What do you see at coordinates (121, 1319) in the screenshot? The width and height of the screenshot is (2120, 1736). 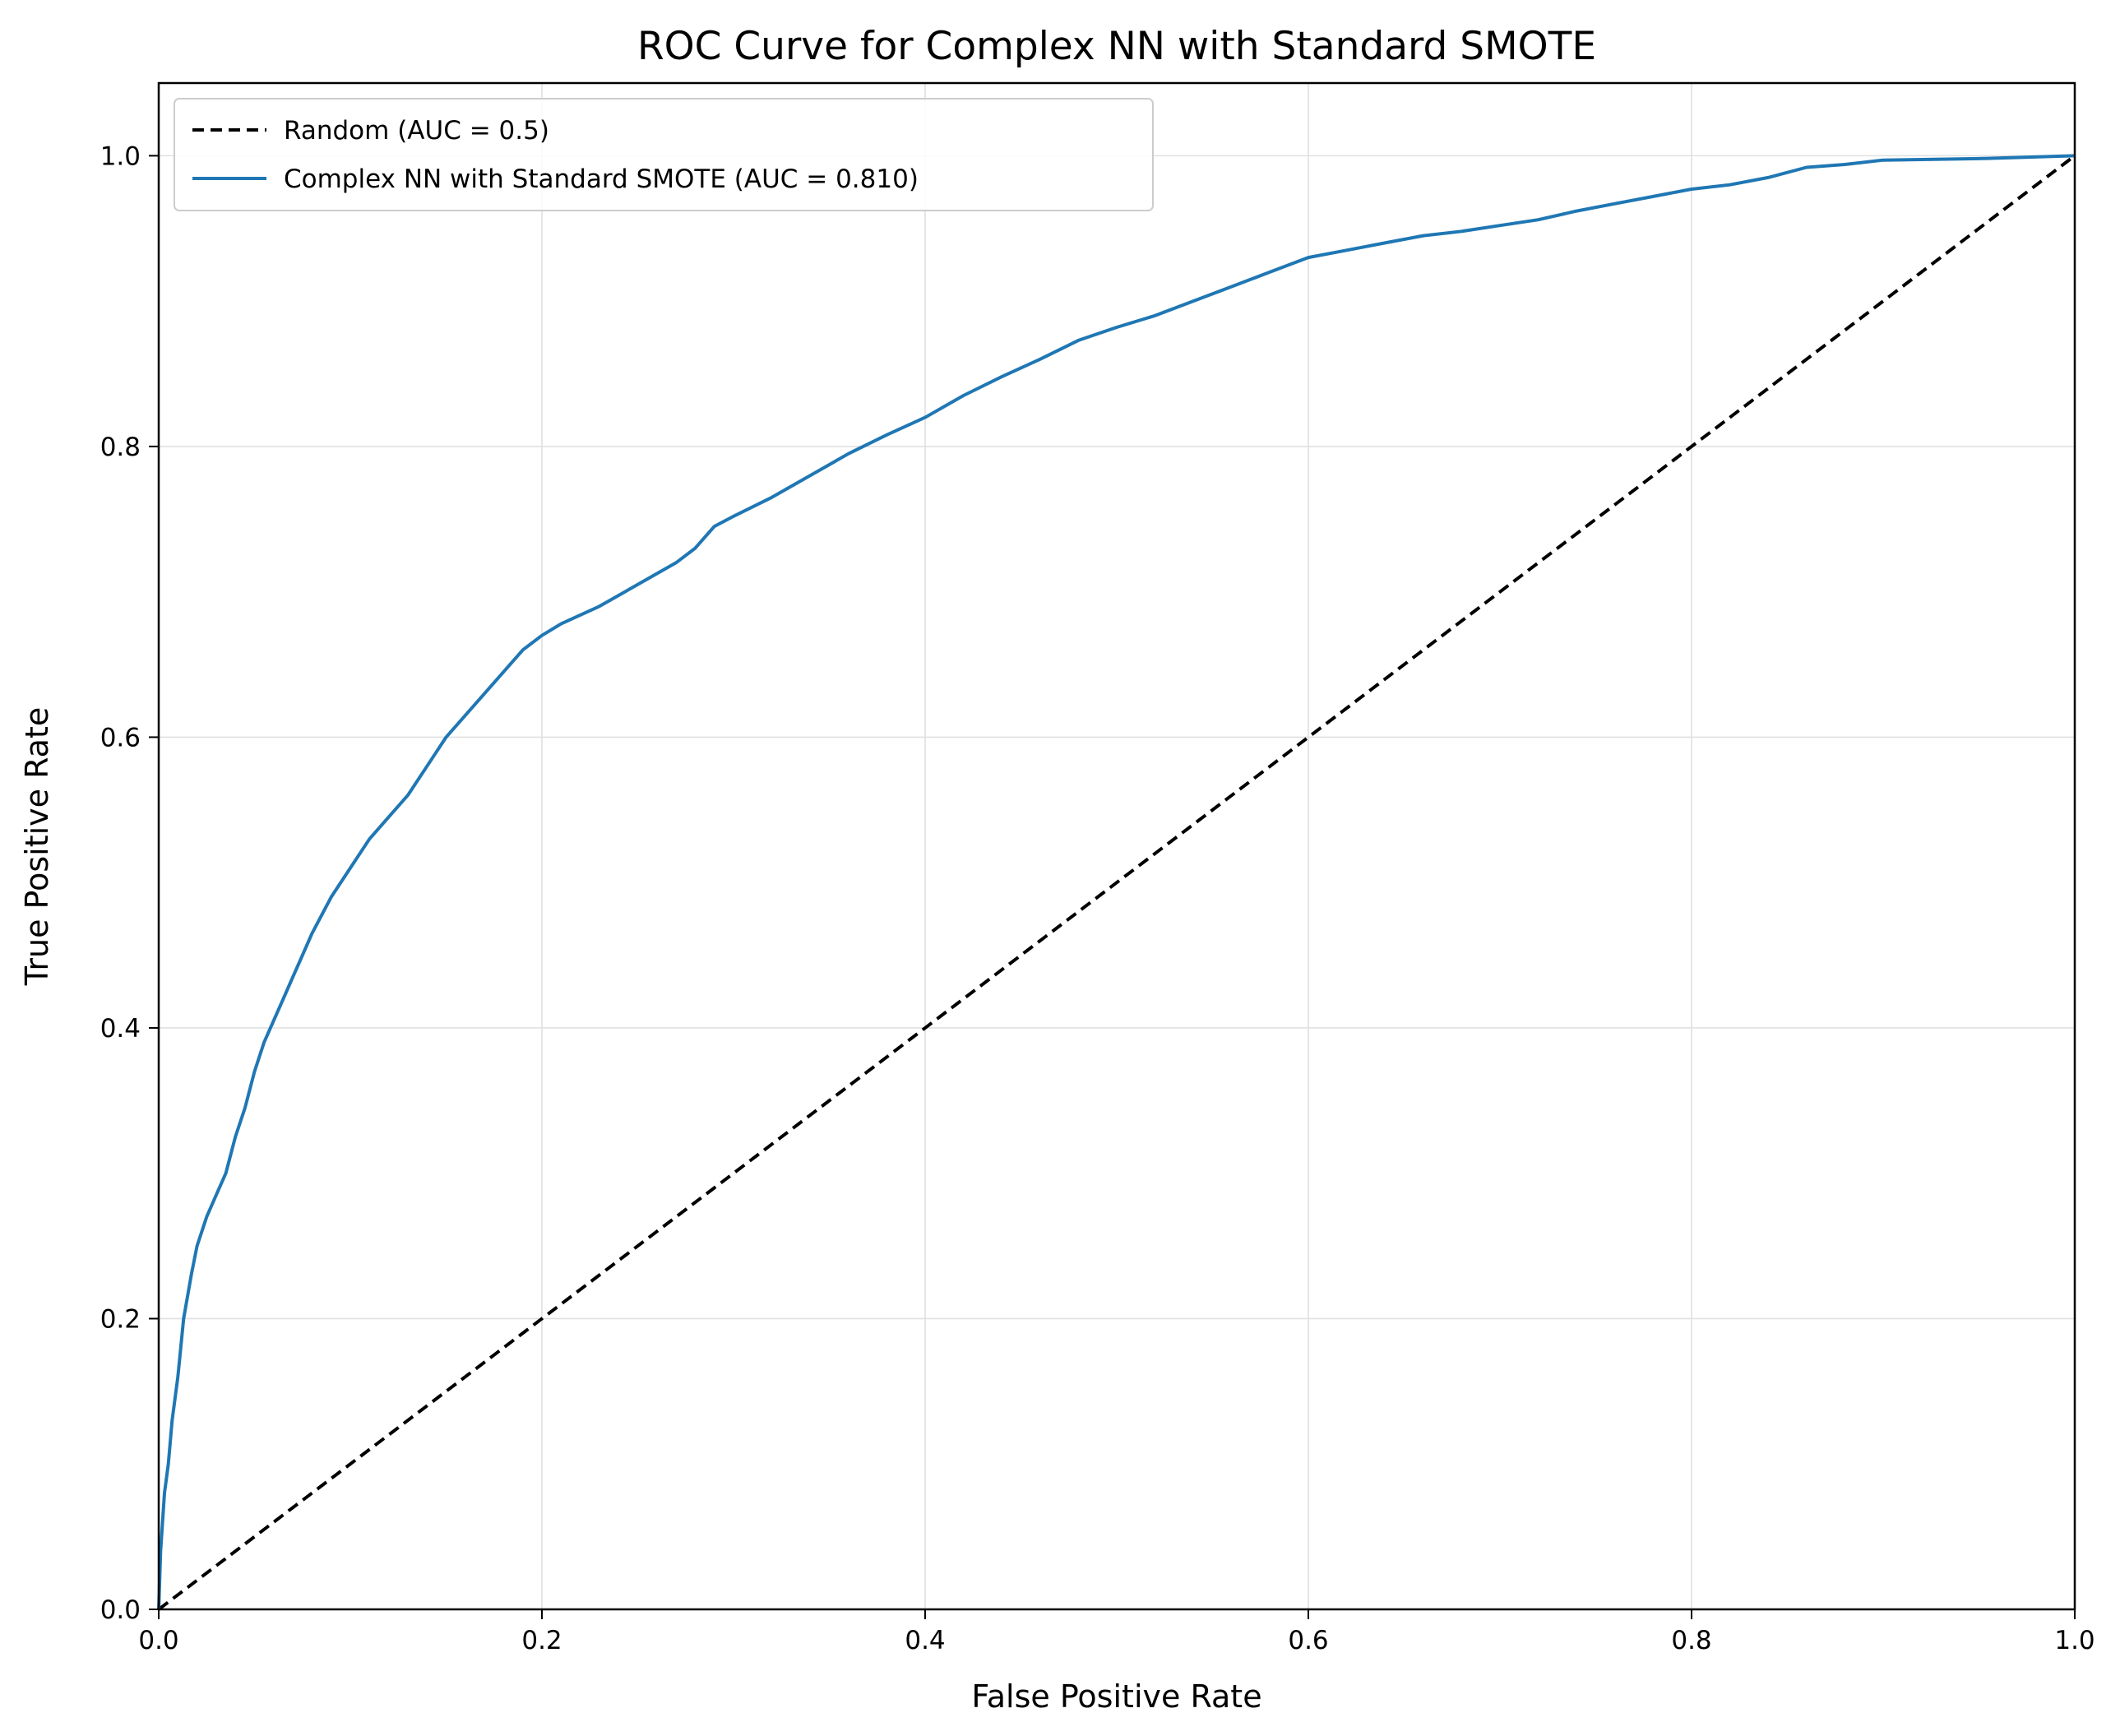 I see `y-tick-label: 0.2` at bounding box center [121, 1319].